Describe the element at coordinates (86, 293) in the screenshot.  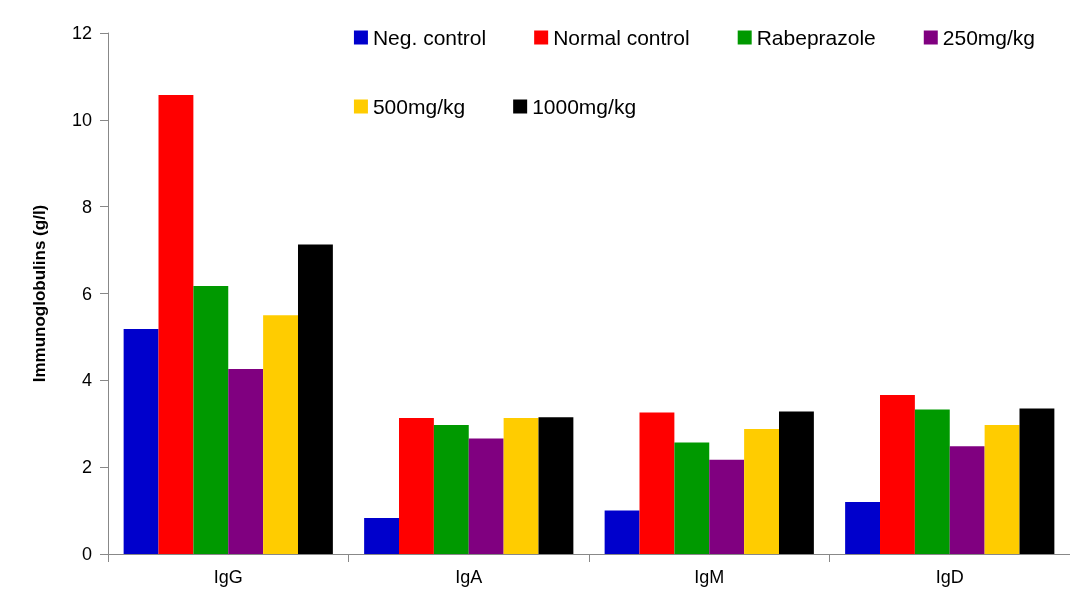
I see `y-tick-label: 6` at that location.